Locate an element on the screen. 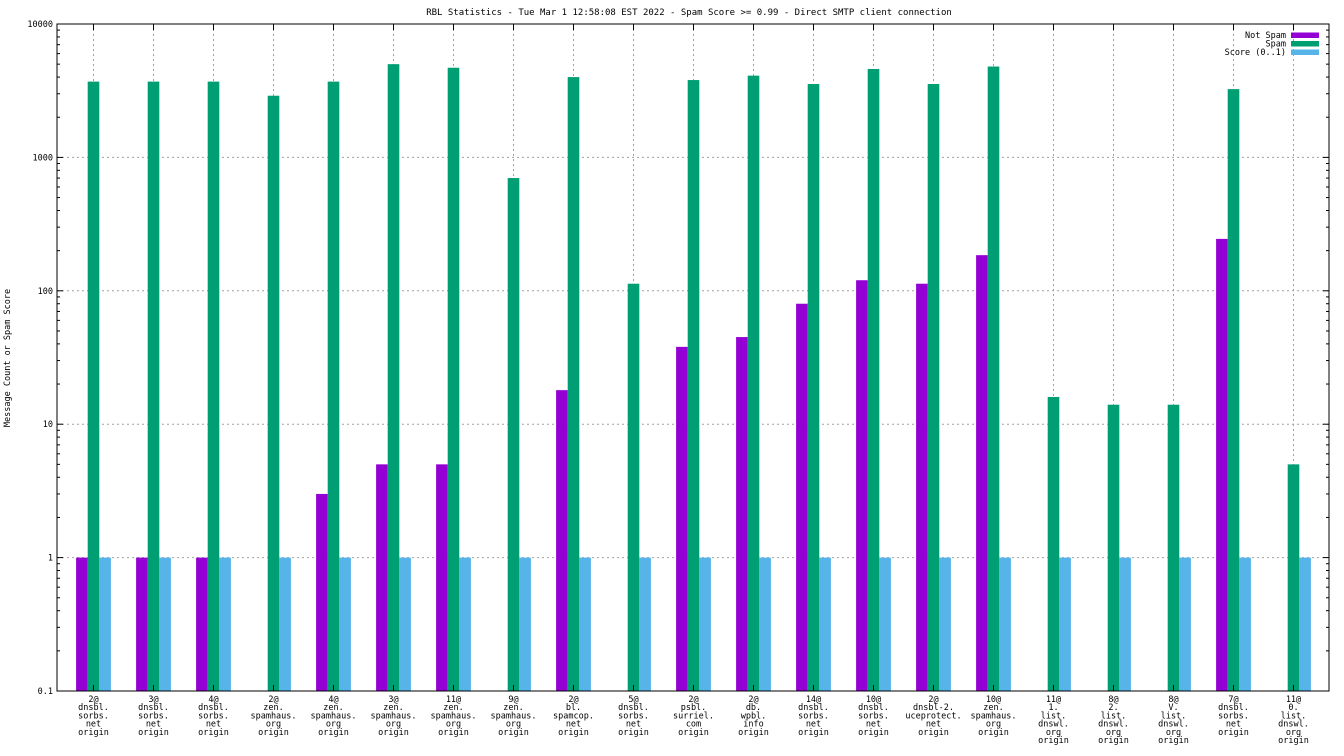 Image resolution: width=1344 pixels, height=756 pixels. x-tick-label: 14@ is located at coordinates (813, 700).